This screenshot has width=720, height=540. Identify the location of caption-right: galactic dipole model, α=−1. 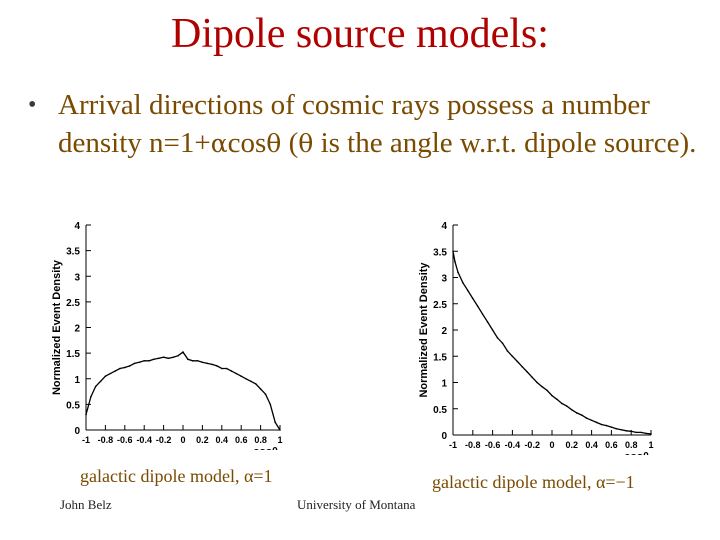
(533, 482).